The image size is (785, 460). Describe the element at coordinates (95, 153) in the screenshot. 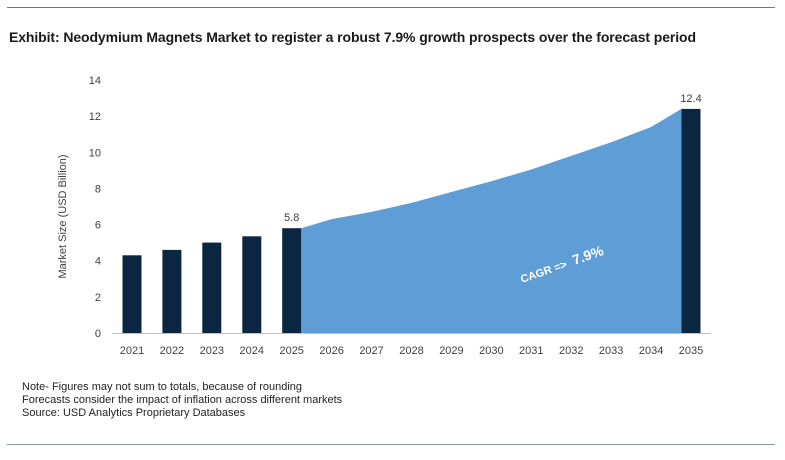

I see `y-tick-label-10: 10` at that location.